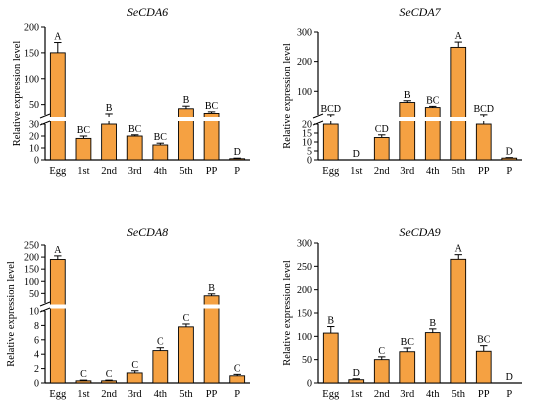 This screenshot has height=405, width=550. I want to click on chart-title: SeCDA9, so click(419, 232).